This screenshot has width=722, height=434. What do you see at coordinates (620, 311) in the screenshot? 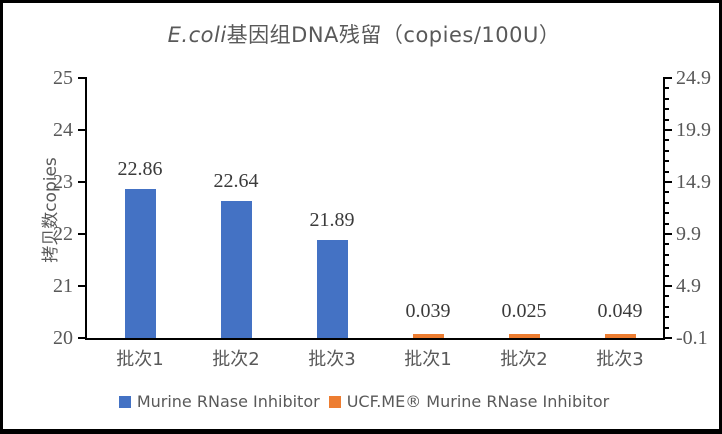
I see `bar-value-label: 0.049` at bounding box center [620, 311].